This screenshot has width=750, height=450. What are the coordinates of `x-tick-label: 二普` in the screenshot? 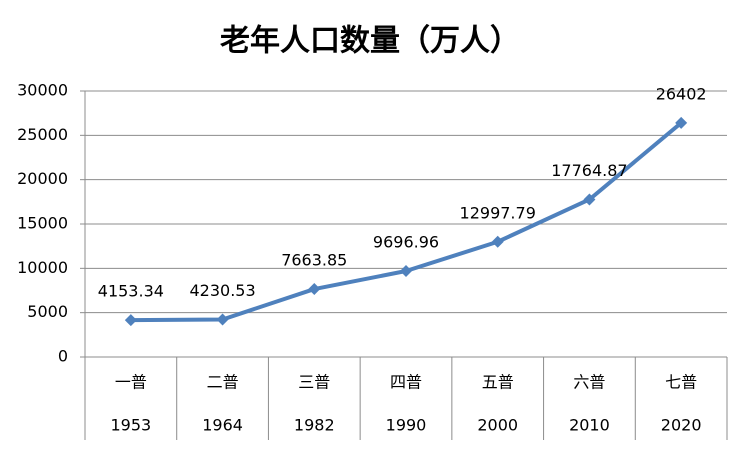 It's located at (223, 382).